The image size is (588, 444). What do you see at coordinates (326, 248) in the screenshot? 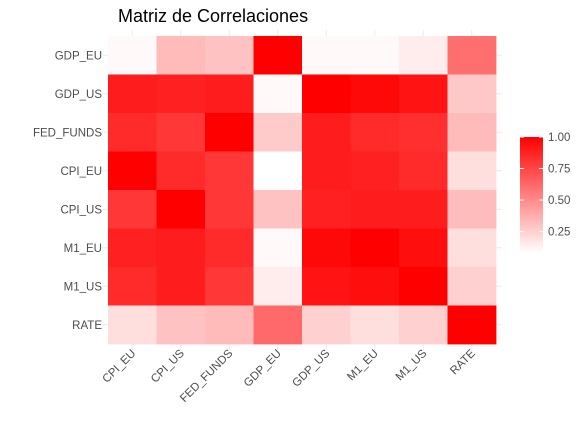
I see `heatmap-cell-M1_EU-GDP_US` at bounding box center [326, 248].